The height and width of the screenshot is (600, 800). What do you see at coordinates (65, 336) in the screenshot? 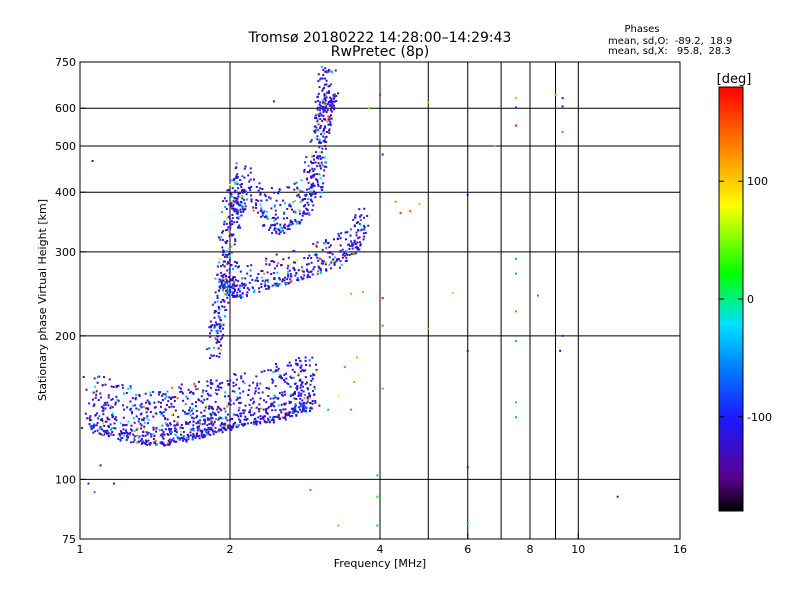
I see `y-tick-label: 200` at bounding box center [65, 336].